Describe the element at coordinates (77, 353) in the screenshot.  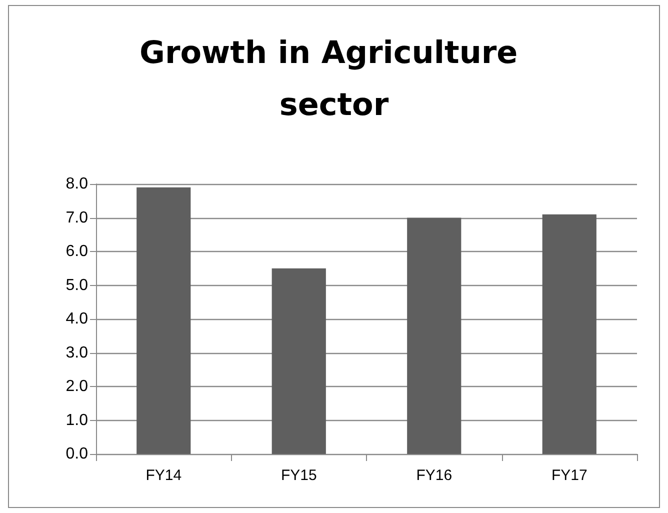
I see `y-tick-label: 3.0` at that location.